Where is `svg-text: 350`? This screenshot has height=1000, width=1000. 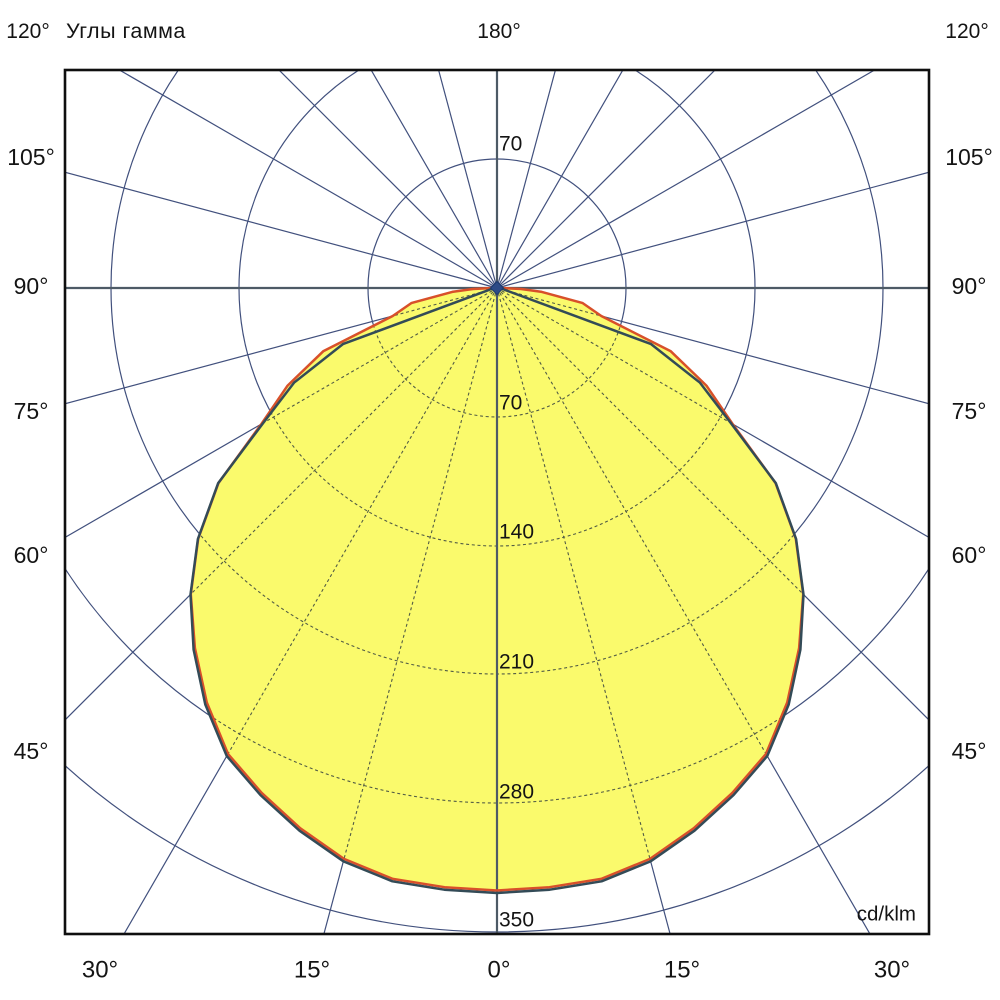
svg-text: 350 is located at coordinates (516, 920).